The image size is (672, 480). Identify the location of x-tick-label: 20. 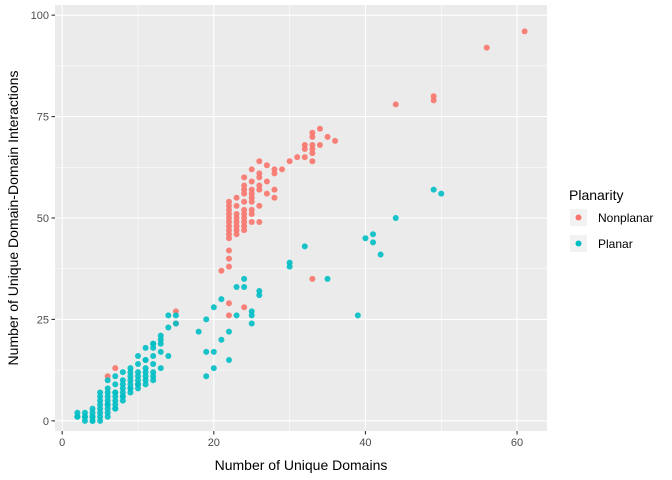
(214, 443).